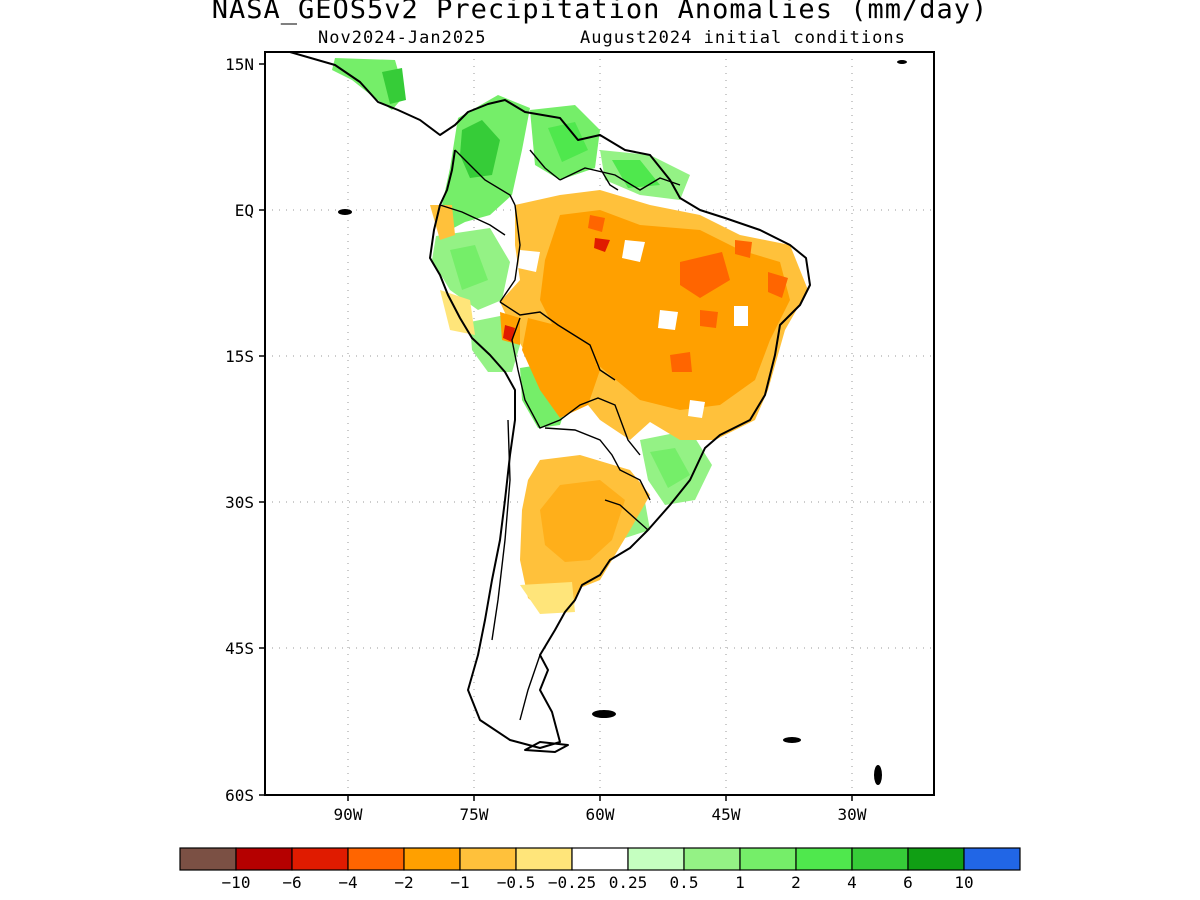 This screenshot has height=900, width=1200. I want to click on colorbar-label: −0.5, so click(516, 882).